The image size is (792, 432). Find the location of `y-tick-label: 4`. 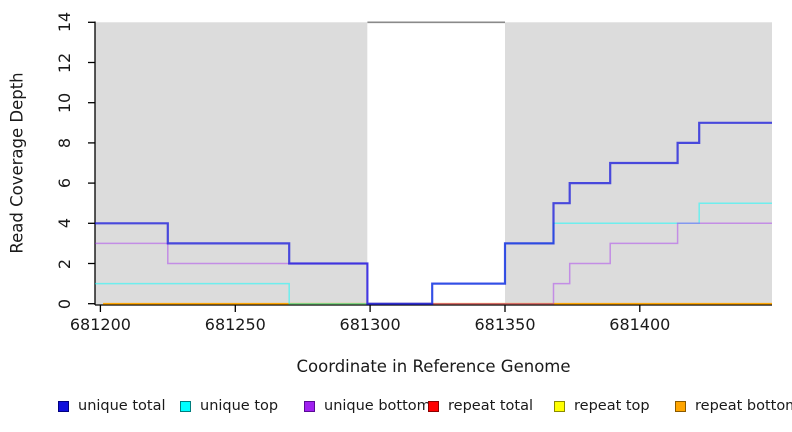

y-tick-label: 4 is located at coordinates (64, 223).